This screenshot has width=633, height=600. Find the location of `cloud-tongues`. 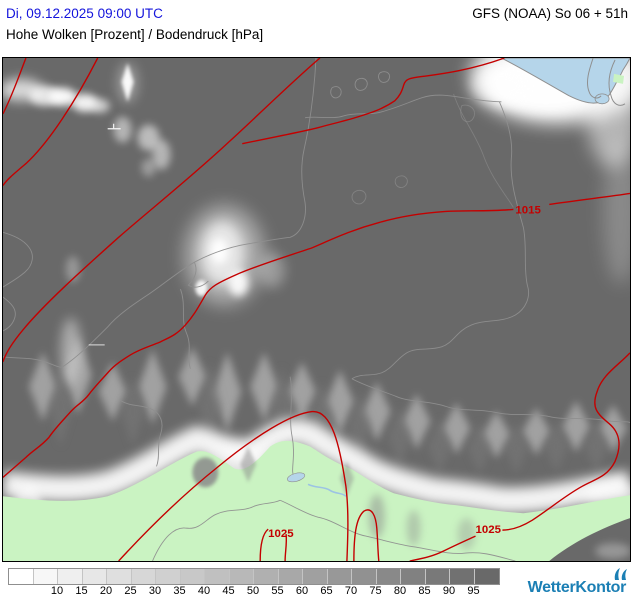

cloud-tongues is located at coordinates (334, 498).